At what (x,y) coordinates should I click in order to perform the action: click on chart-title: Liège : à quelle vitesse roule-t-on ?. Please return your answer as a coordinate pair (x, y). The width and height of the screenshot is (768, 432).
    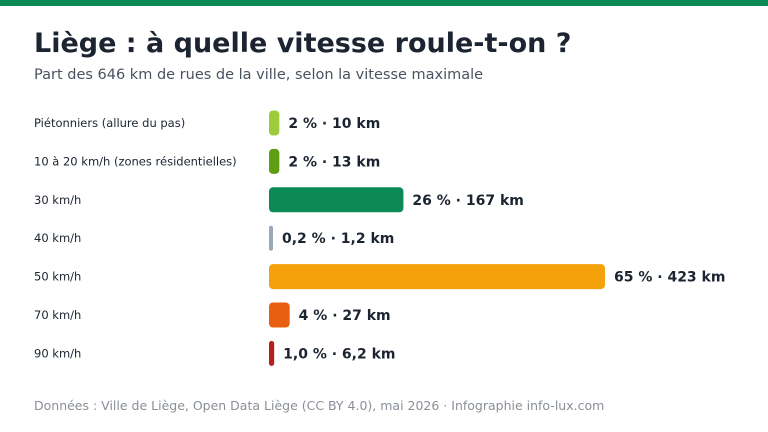
    Looking at the image, I should click on (303, 43).